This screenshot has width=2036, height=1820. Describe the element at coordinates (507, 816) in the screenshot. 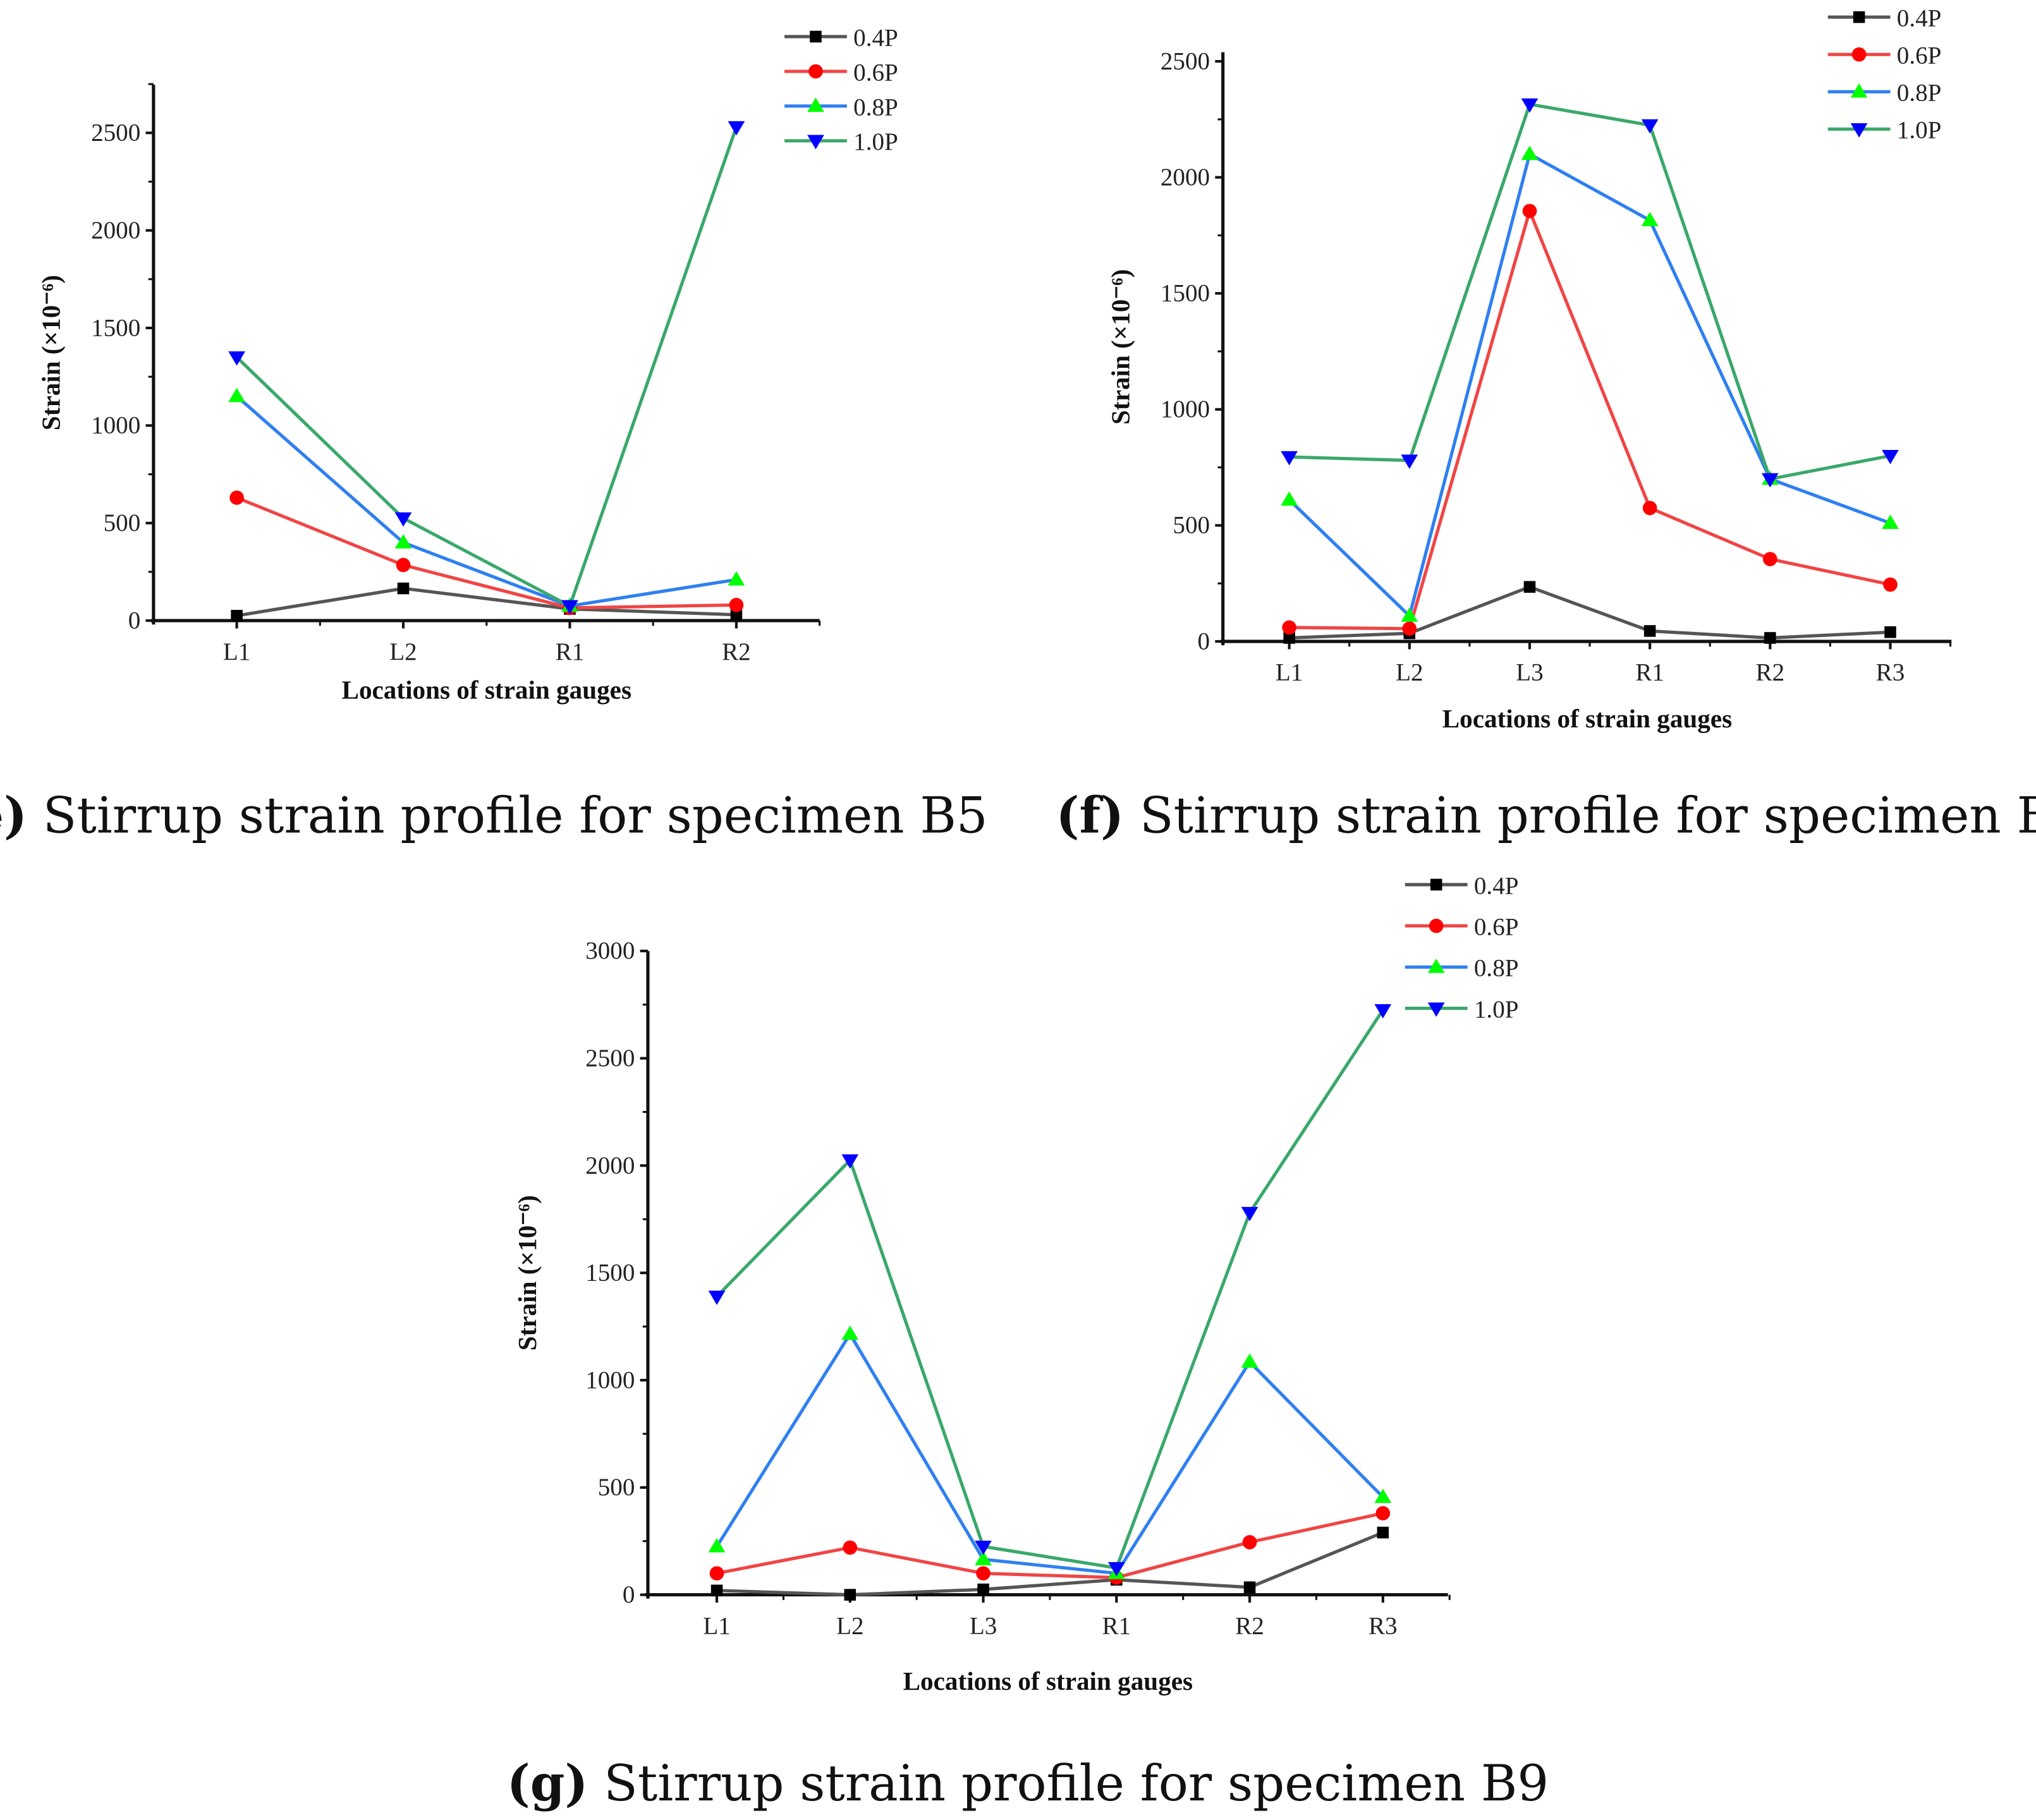

I see `caption-text: Stirrup strain profile for specimen B5` at that location.